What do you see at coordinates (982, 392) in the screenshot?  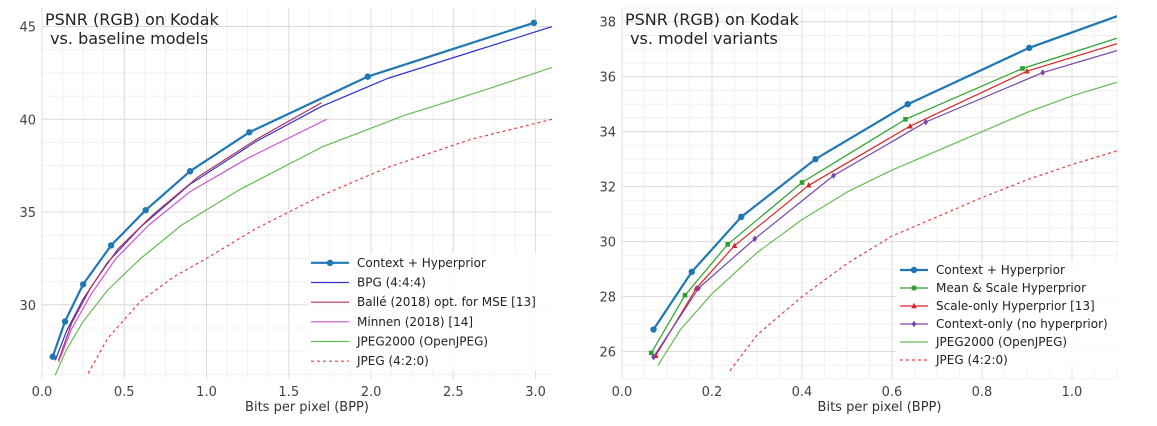 I see `x-tick-label: 0.8` at bounding box center [982, 392].